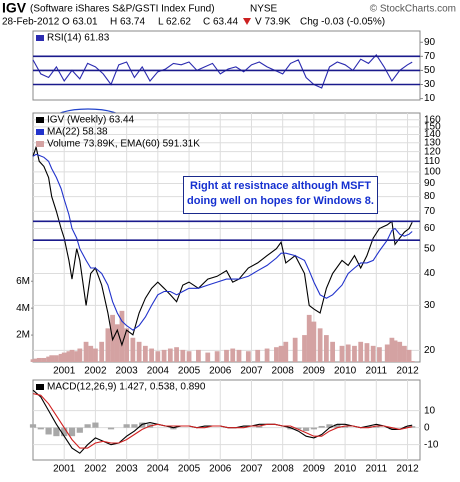 Image resolution: width=460 pixels, height=482 pixels. Describe the element at coordinates (430, 228) in the screenshot. I see `y-tick-label: 60` at that location.